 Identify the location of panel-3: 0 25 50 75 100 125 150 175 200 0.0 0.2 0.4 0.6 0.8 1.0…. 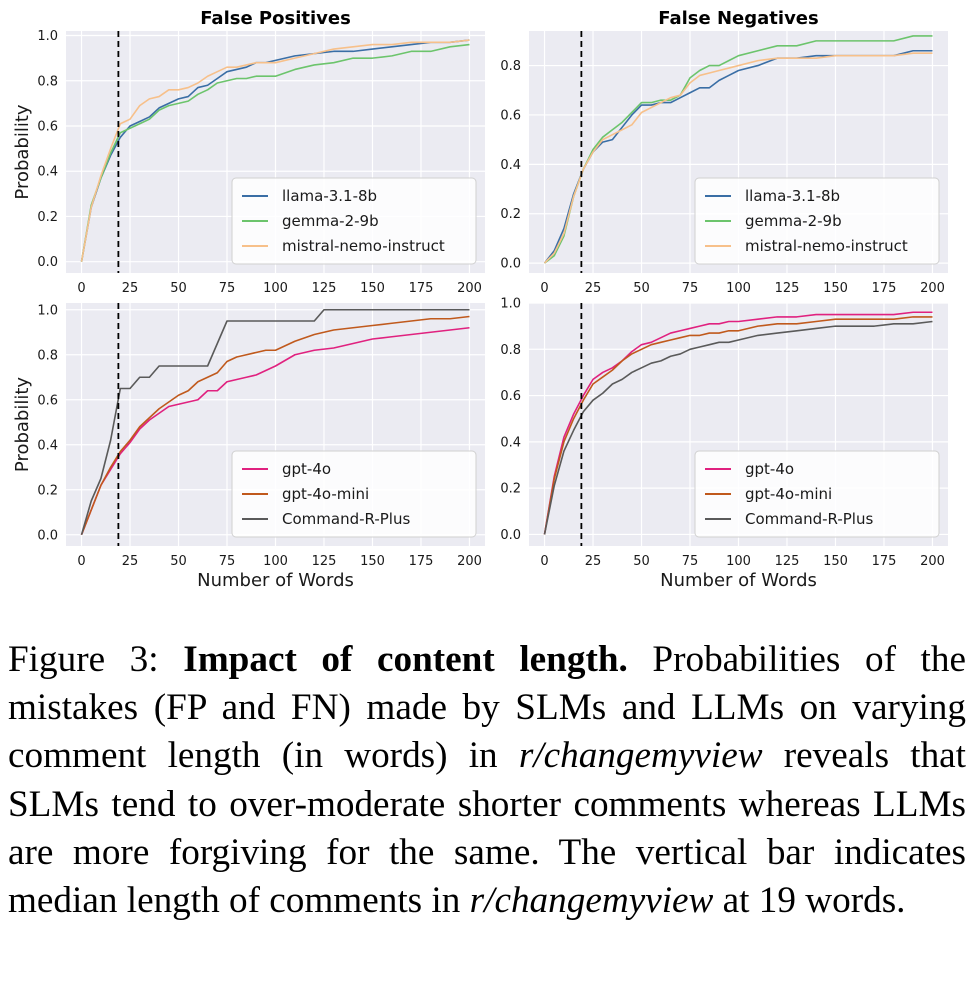
(248, 447).